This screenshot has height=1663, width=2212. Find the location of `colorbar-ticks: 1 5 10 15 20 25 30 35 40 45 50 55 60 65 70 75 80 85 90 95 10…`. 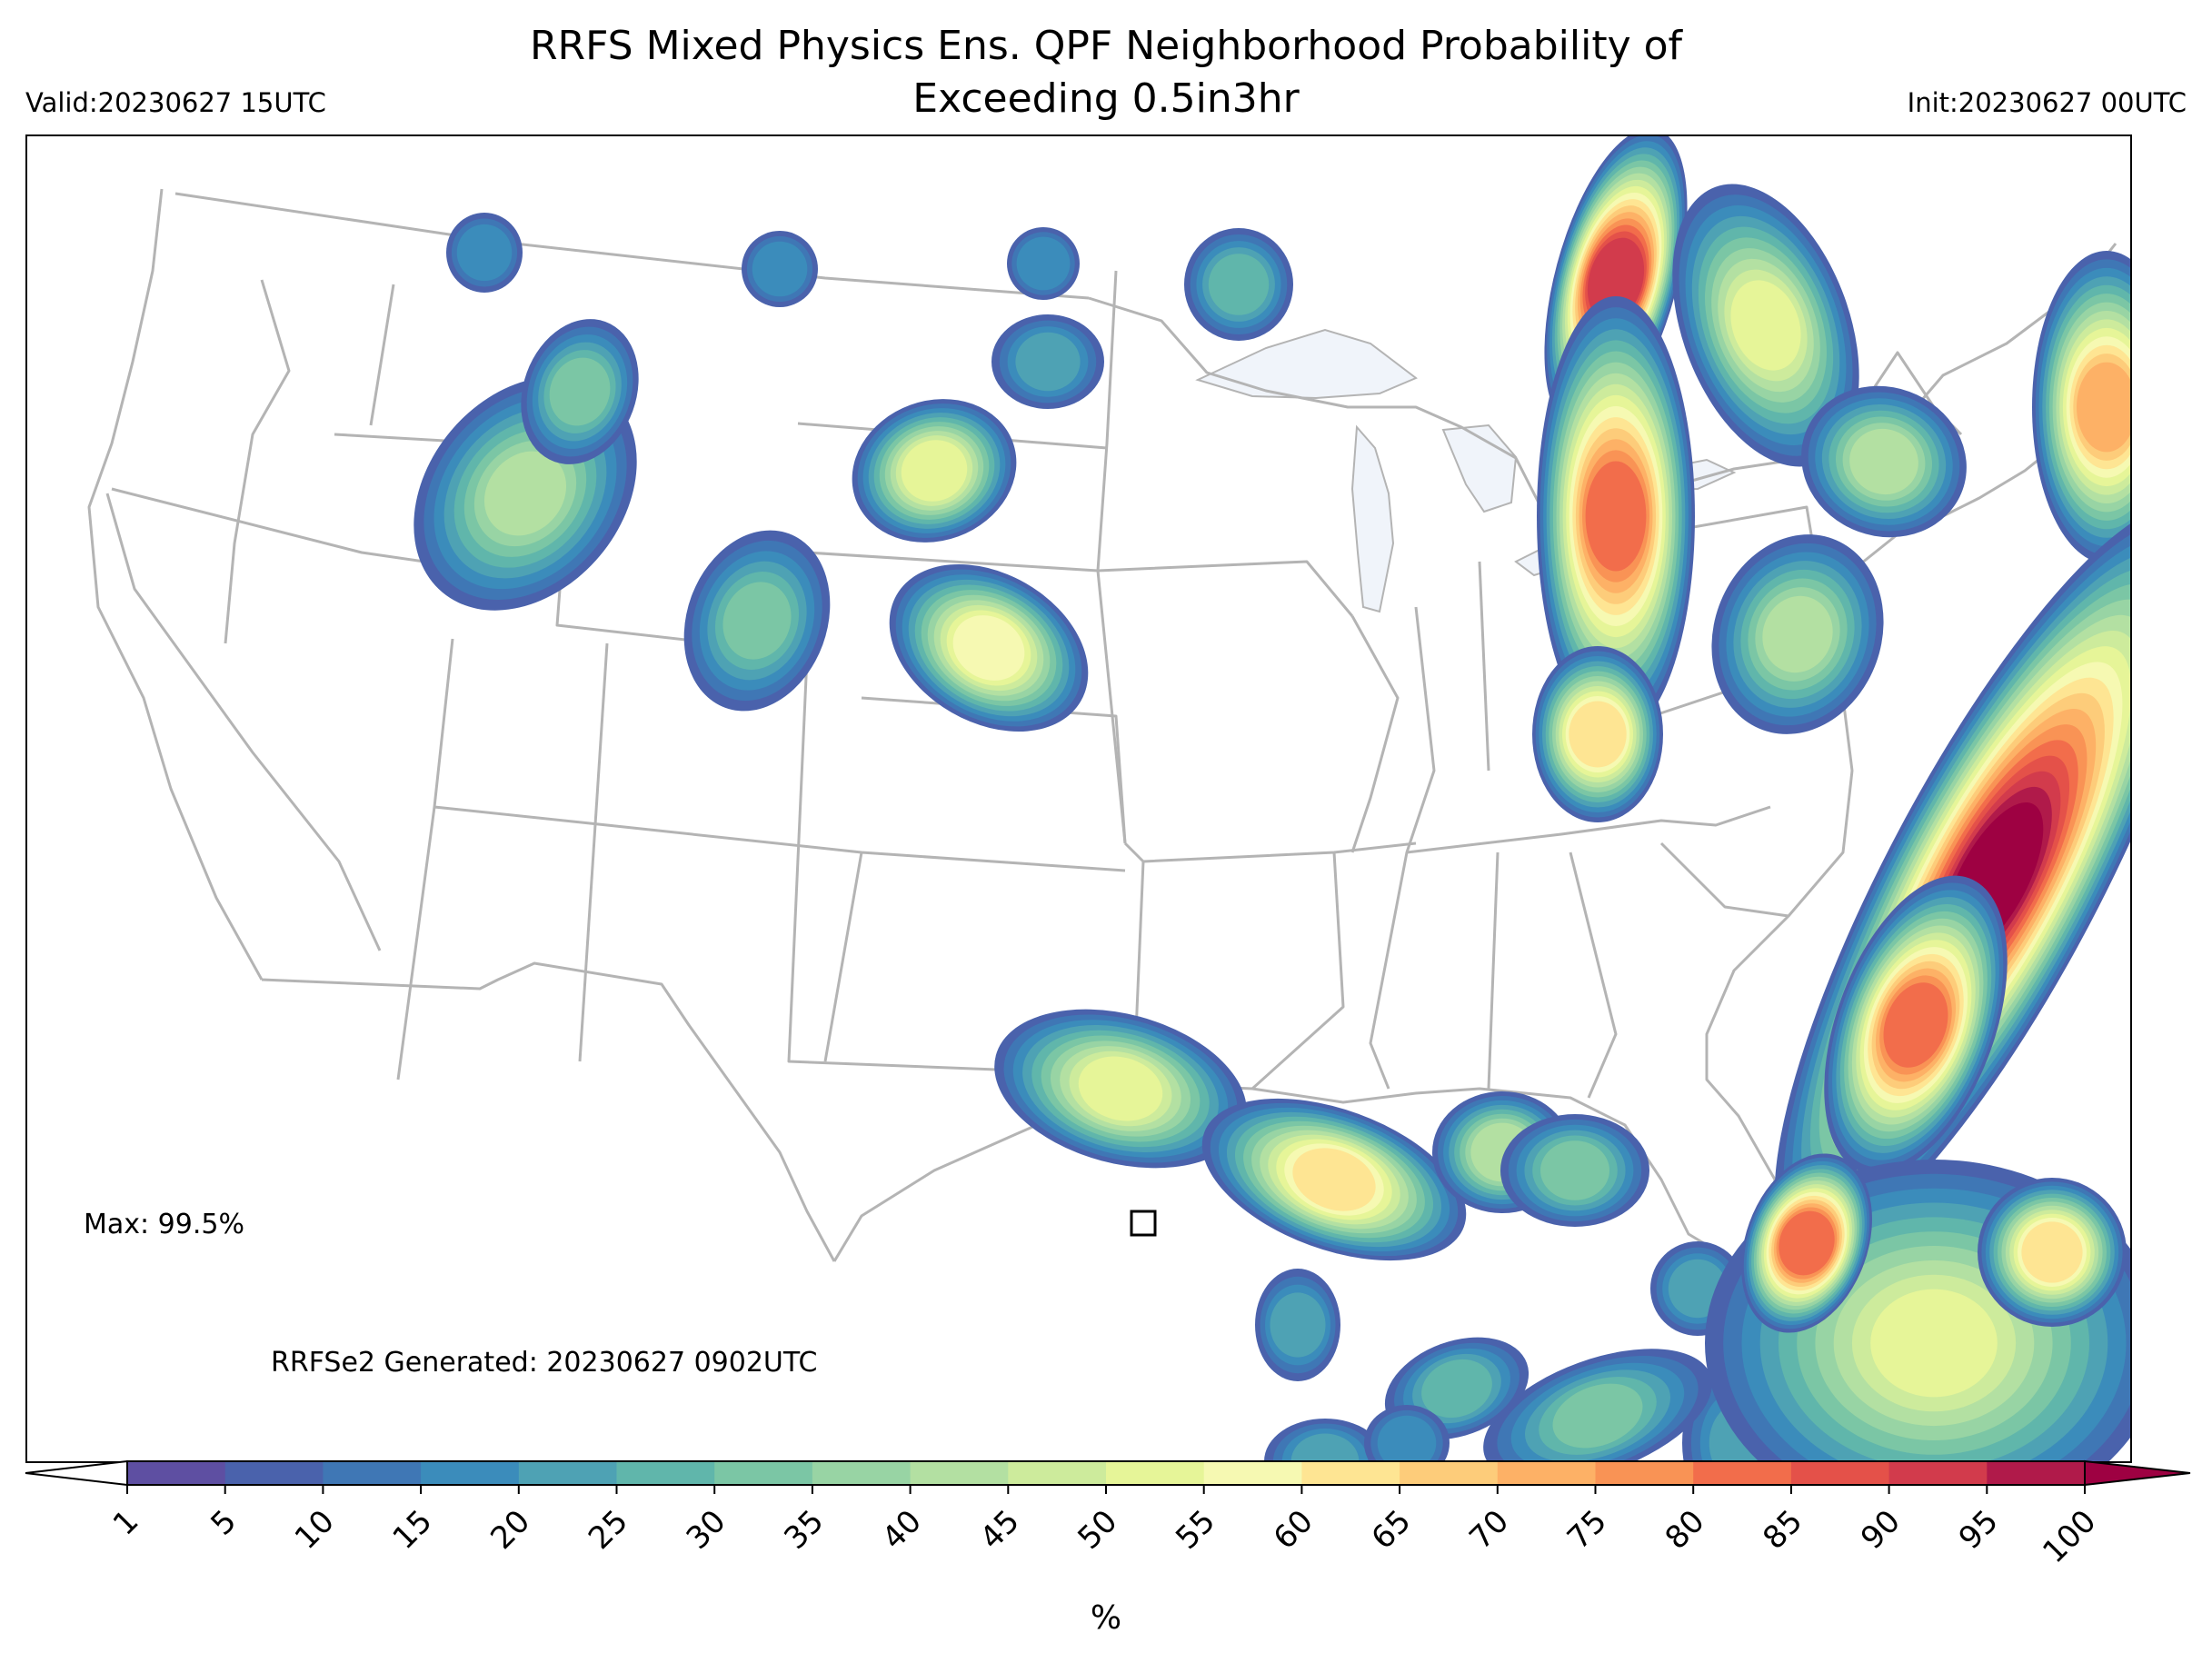

colorbar-ticks: 1 5 10 15 20 25 30 35 40 45 50 55 60 65 70 75 80 85 90 95 10… is located at coordinates (1104, 1527).